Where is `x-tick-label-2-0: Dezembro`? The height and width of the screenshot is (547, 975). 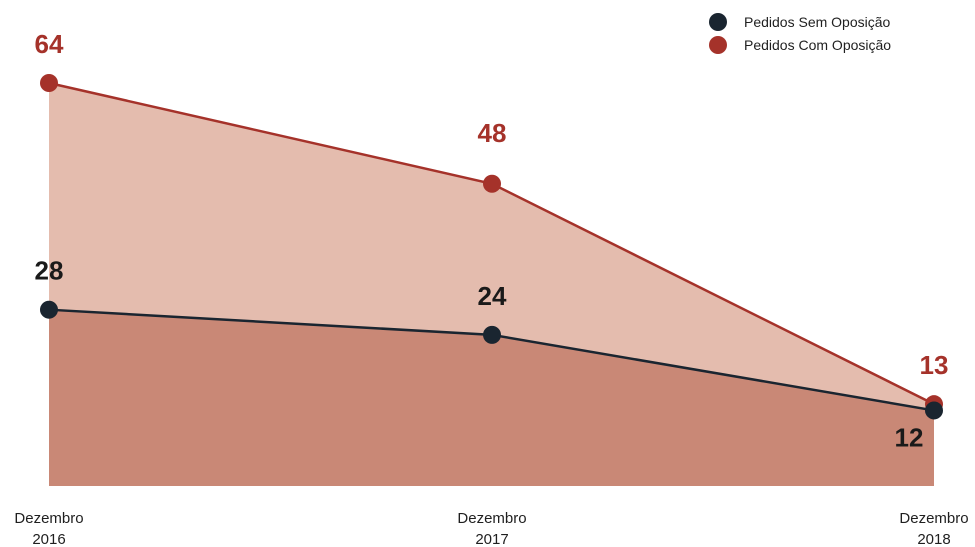 x-tick-label-2-0: Dezembro is located at coordinates (933, 518).